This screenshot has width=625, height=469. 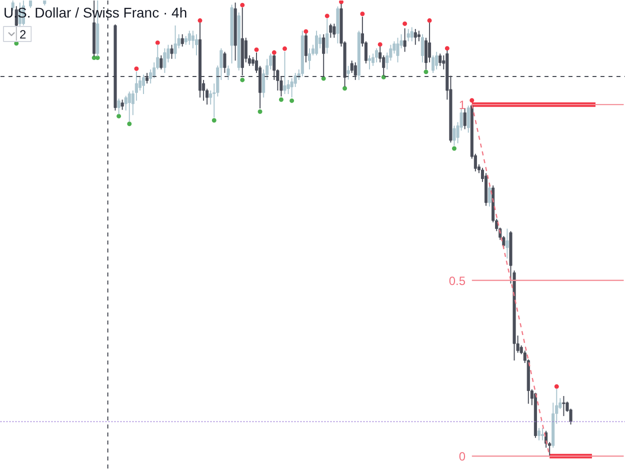 What do you see at coordinates (457, 281) in the screenshot?
I see `y-tick-label: 0.5` at bounding box center [457, 281].